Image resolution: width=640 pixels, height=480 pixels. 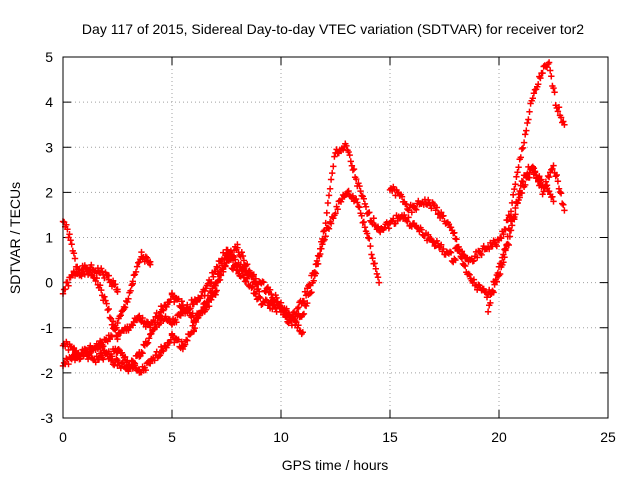 What do you see at coordinates (390, 437) in the screenshot?
I see `x-tick-label: 15` at bounding box center [390, 437].